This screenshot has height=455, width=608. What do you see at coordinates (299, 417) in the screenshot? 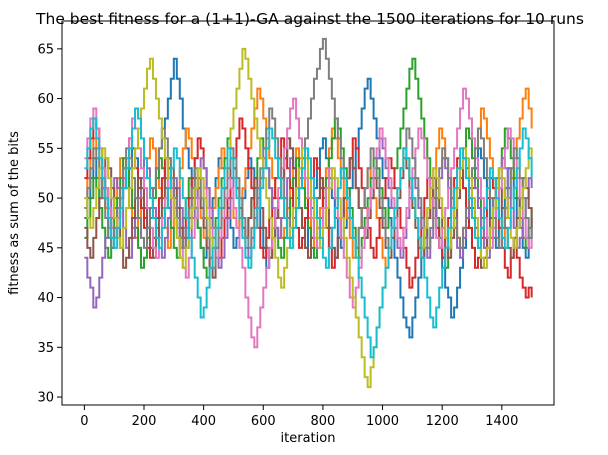
I see `x-axis: 0 200 400 600 800 1000 1200 1400` at bounding box center [299, 417].